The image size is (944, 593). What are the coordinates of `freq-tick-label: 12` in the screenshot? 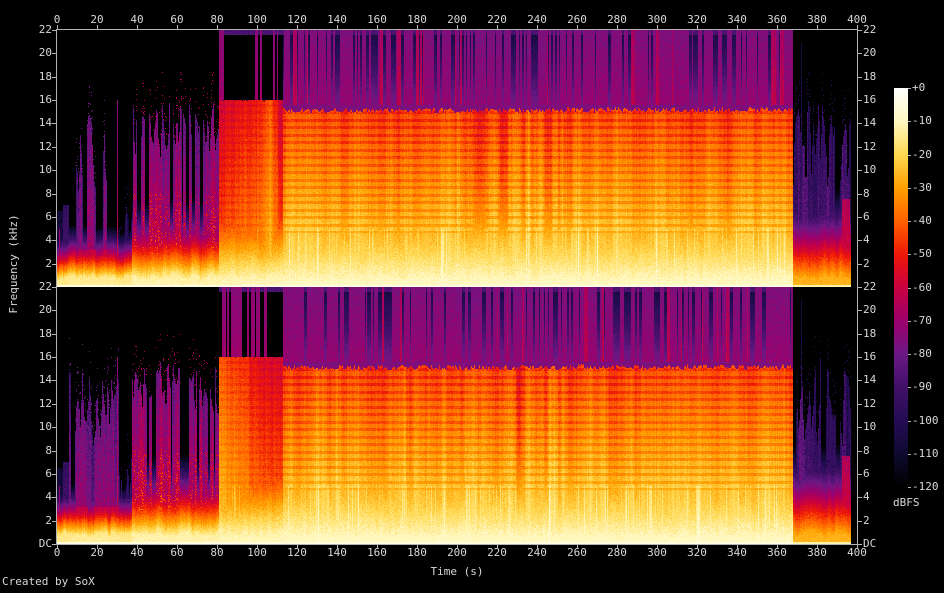 It's located at (45, 403).